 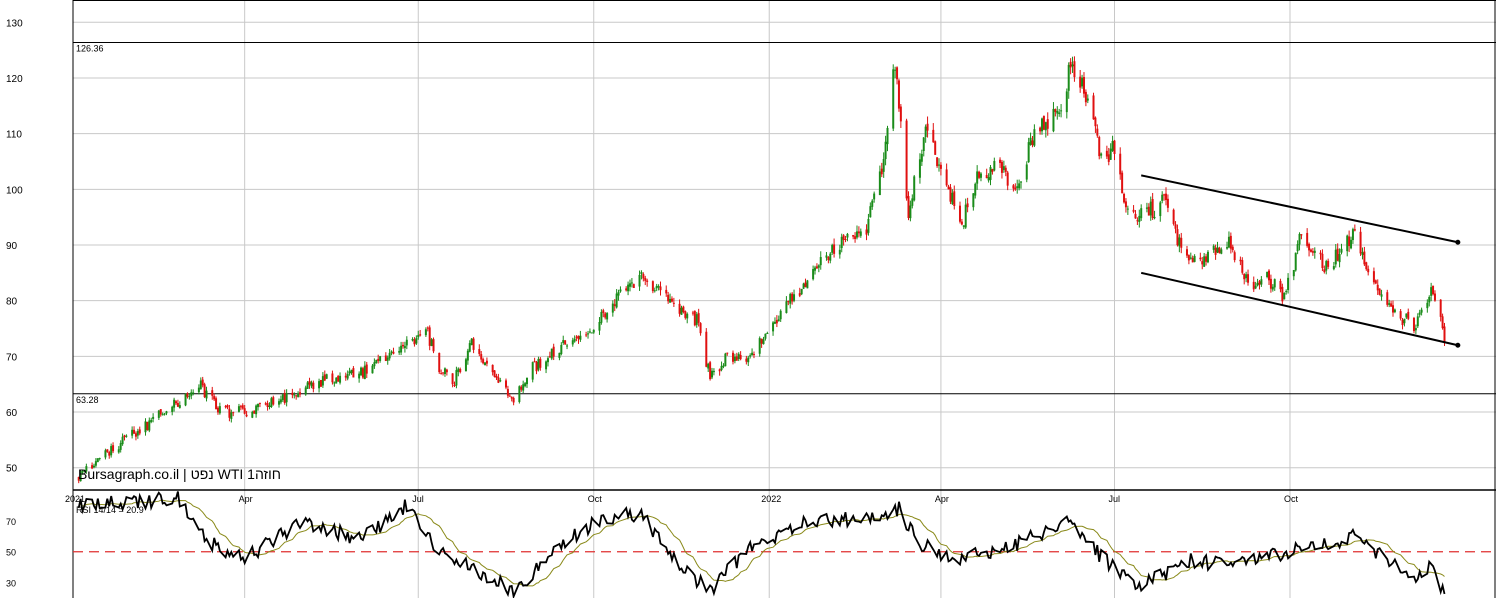 What do you see at coordinates (1458, 242) in the screenshot?
I see `channel-end-dot` at bounding box center [1458, 242].